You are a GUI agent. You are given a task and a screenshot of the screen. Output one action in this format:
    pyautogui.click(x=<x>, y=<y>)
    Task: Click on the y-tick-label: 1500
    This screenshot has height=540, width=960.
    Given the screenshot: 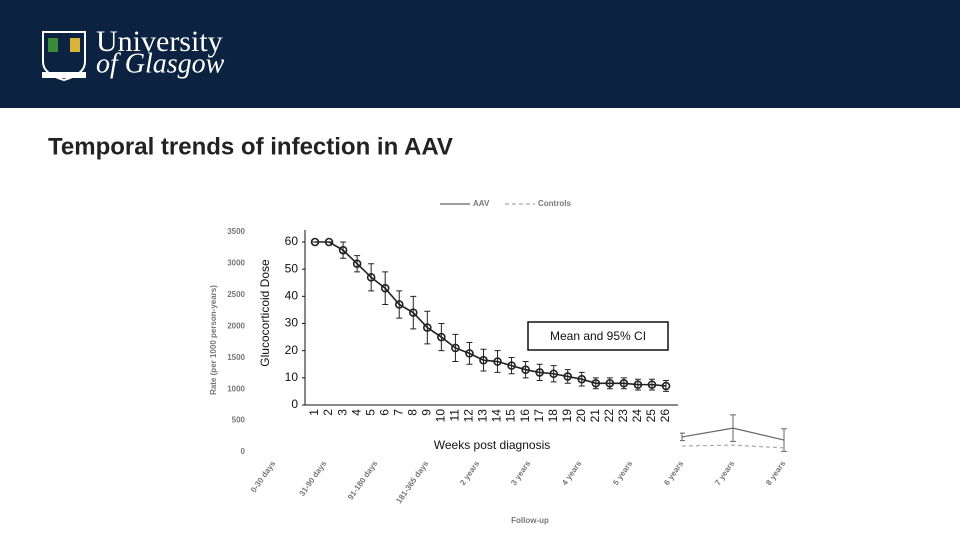 What is the action you would take?
    pyautogui.click(x=236, y=357)
    